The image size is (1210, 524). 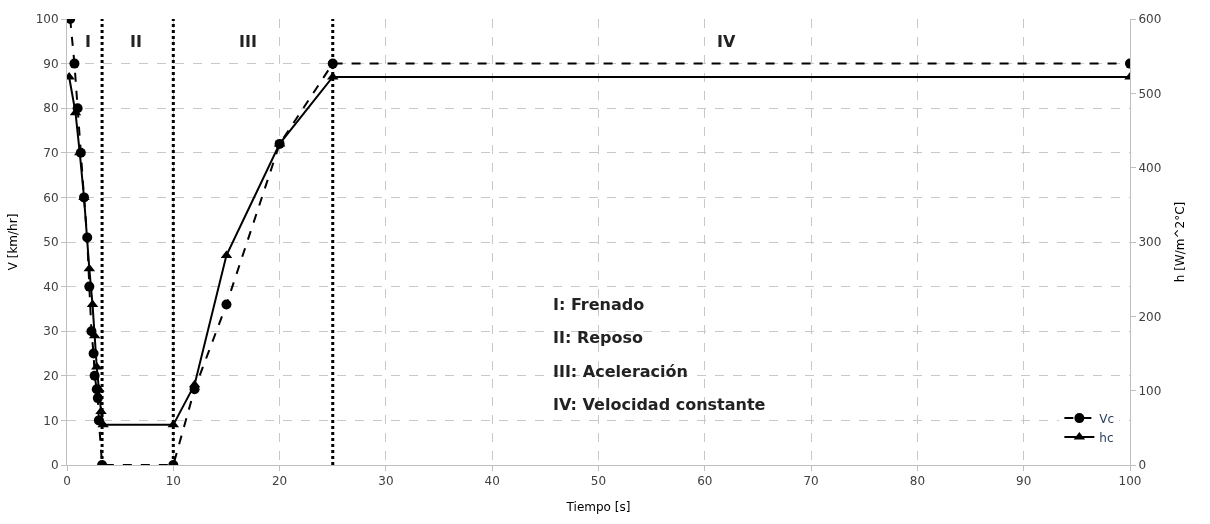 What do you see at coordinates (12, 242) in the screenshot?
I see `y-axis-title: V [km/hr]` at bounding box center [12, 242].